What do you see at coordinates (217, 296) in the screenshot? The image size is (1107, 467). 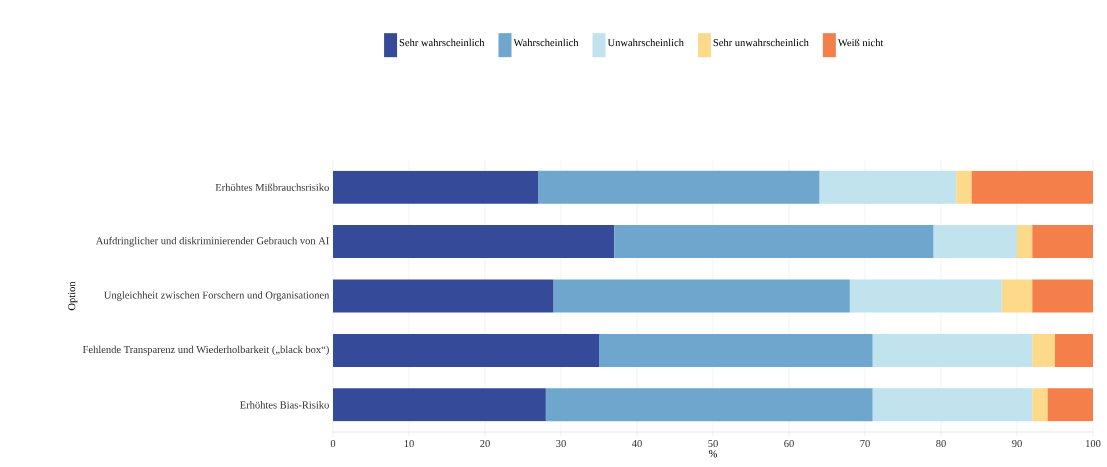 I see `y-tick-label: Ungleichheit zwischen Forschern und Organisationen` at bounding box center [217, 296].